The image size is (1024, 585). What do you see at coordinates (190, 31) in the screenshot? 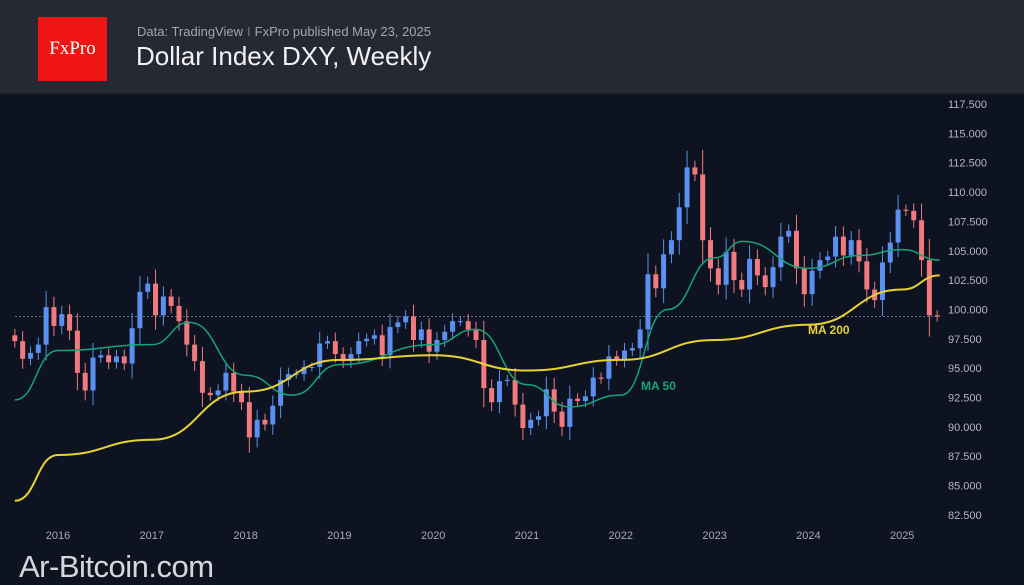
I see `data-source: Data: TradingView` at bounding box center [190, 31].